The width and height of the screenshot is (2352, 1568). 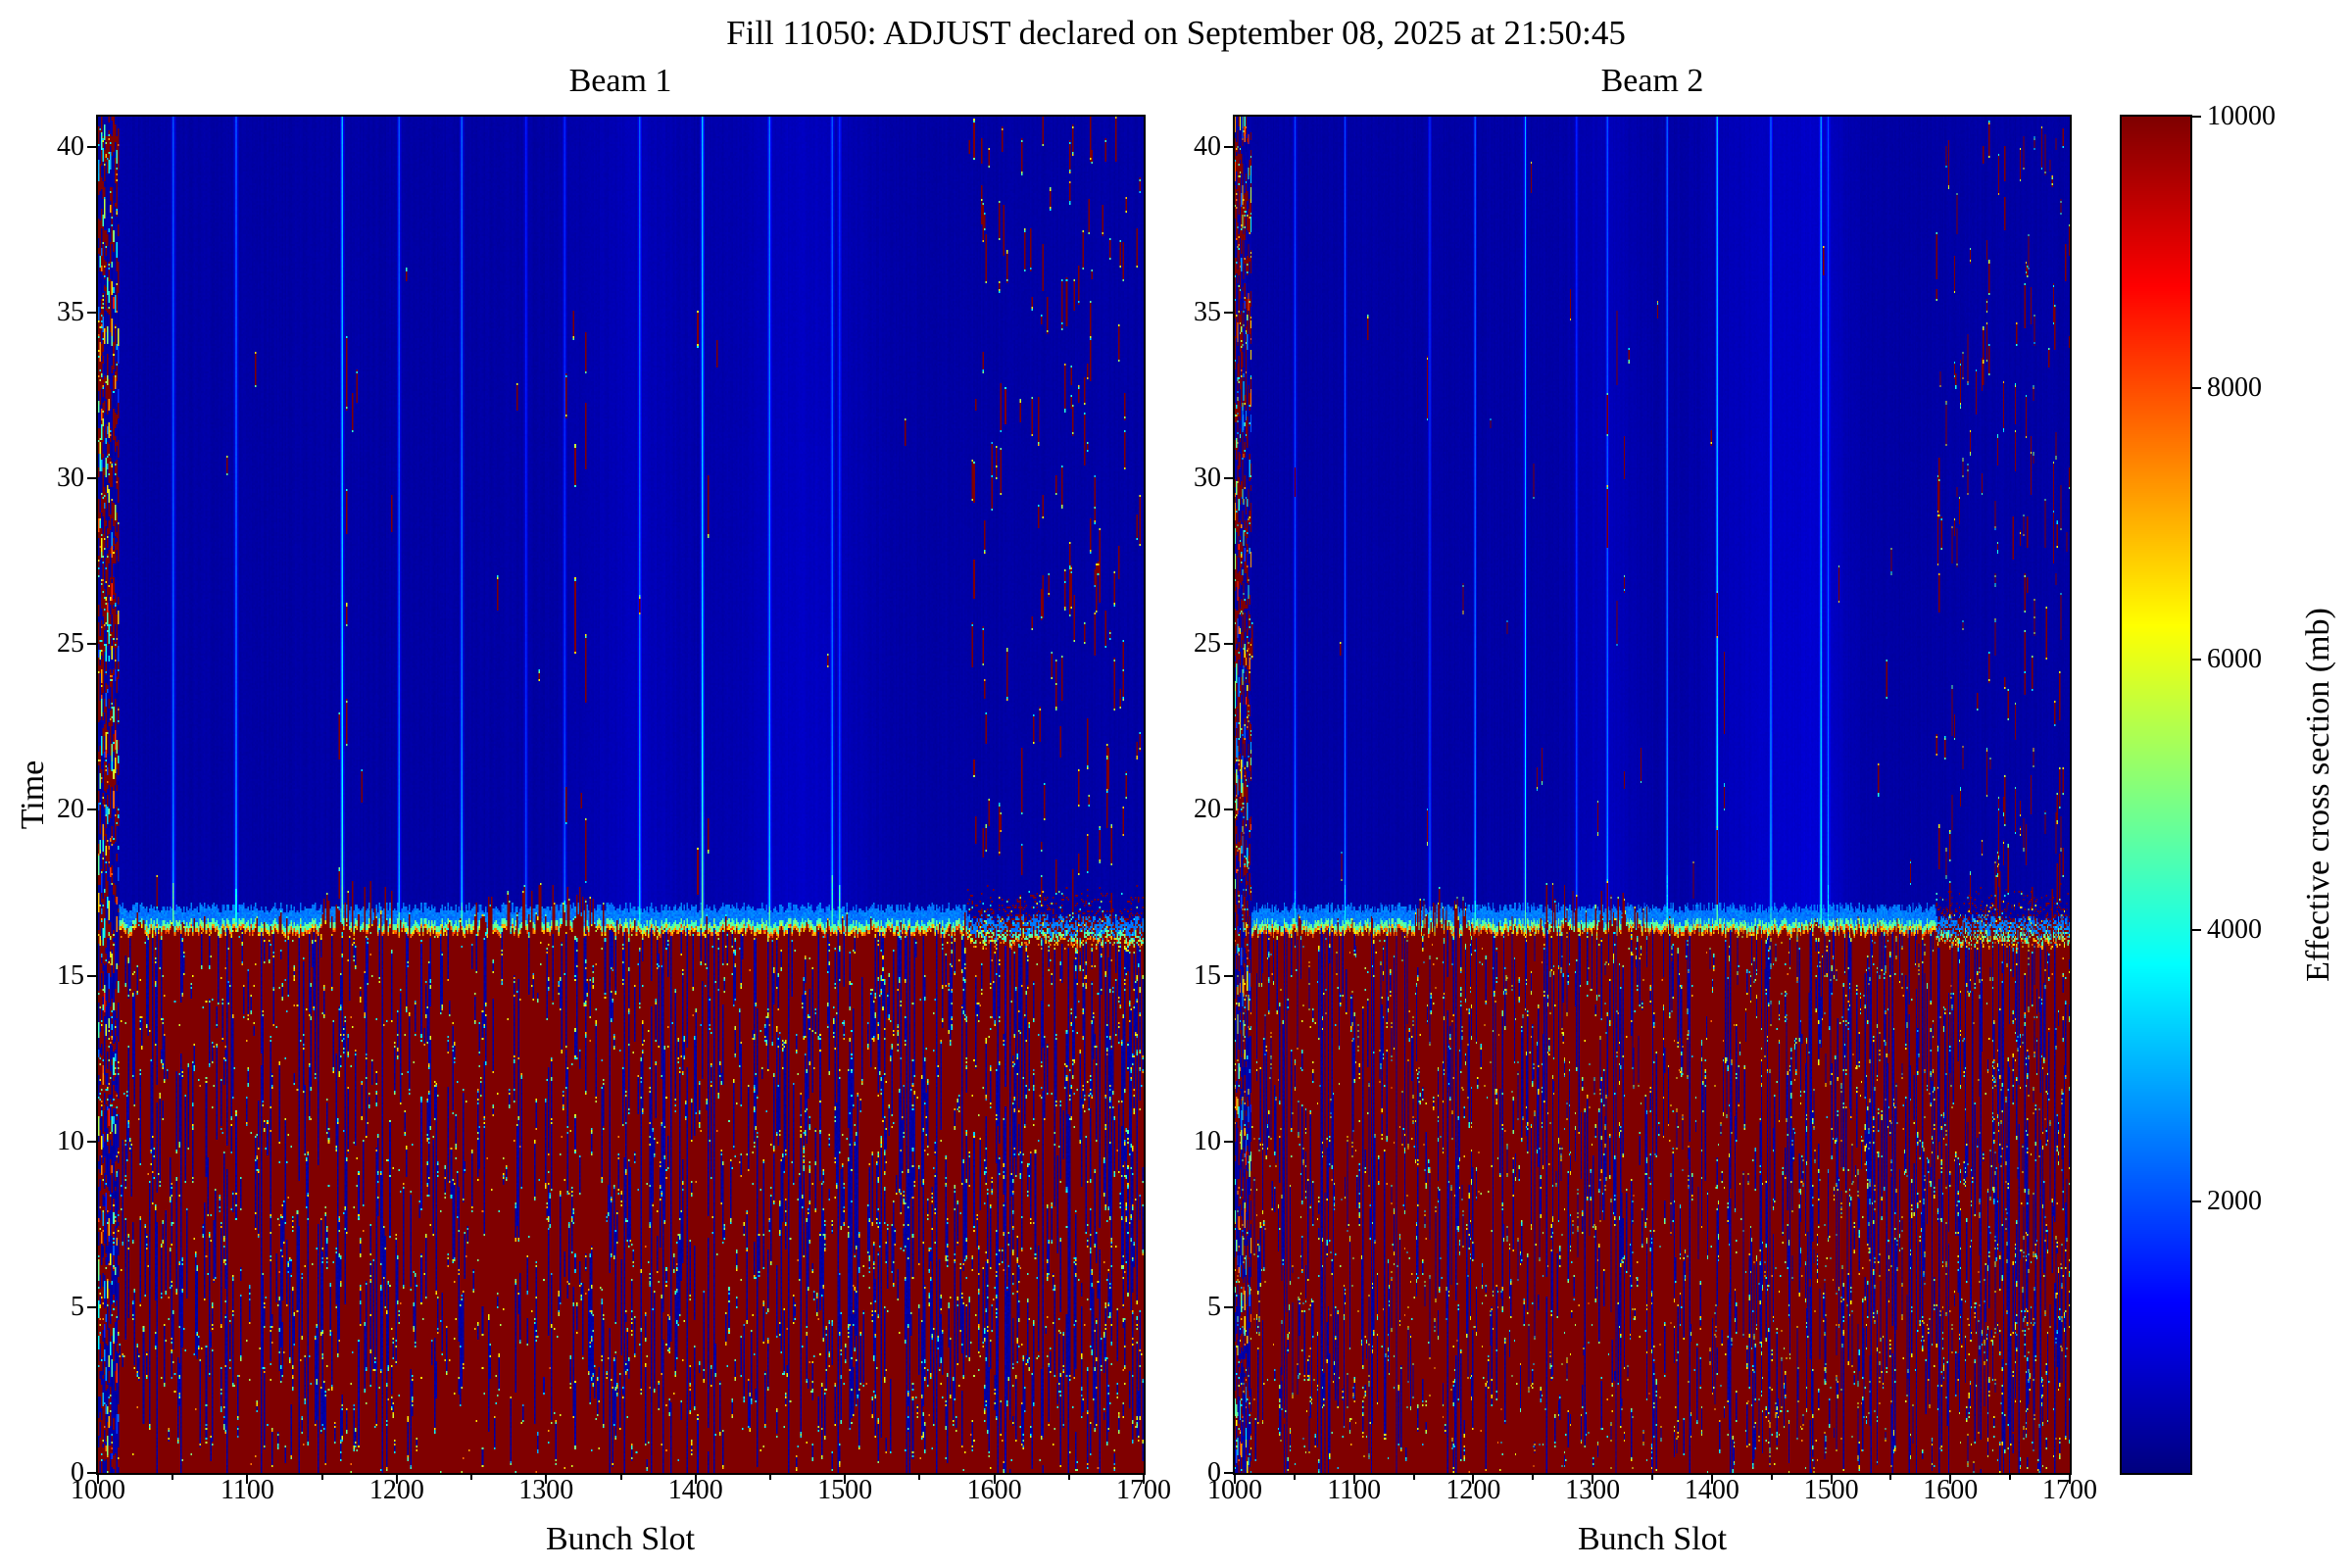 What do you see at coordinates (2234, 930) in the screenshot?
I see `colorbar-tick-label: 4000` at bounding box center [2234, 930].